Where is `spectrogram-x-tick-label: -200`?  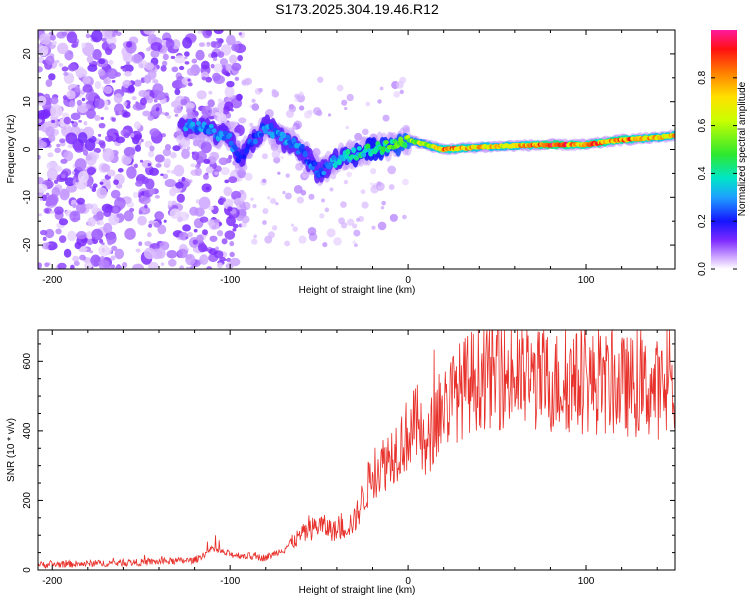 spectrogram-x-tick-label: -200 is located at coordinates (52, 280).